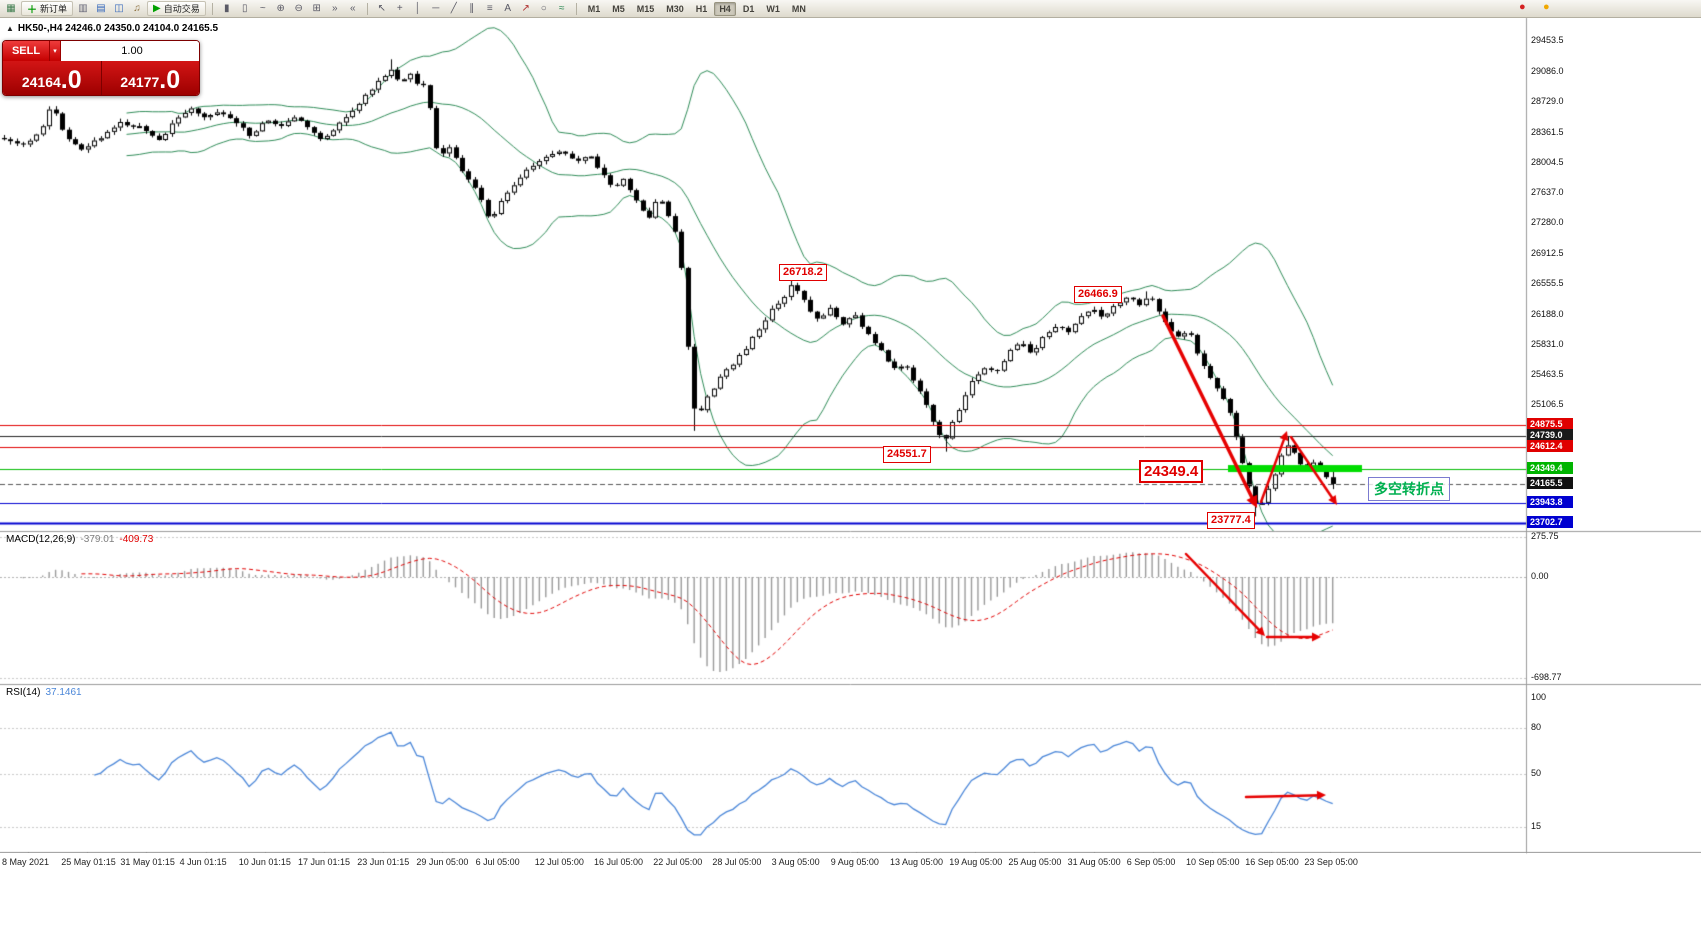 The width and height of the screenshot is (1701, 944). What do you see at coordinates (11, 8) in the screenshot?
I see `new-chart-icon: ▦` at bounding box center [11, 8].